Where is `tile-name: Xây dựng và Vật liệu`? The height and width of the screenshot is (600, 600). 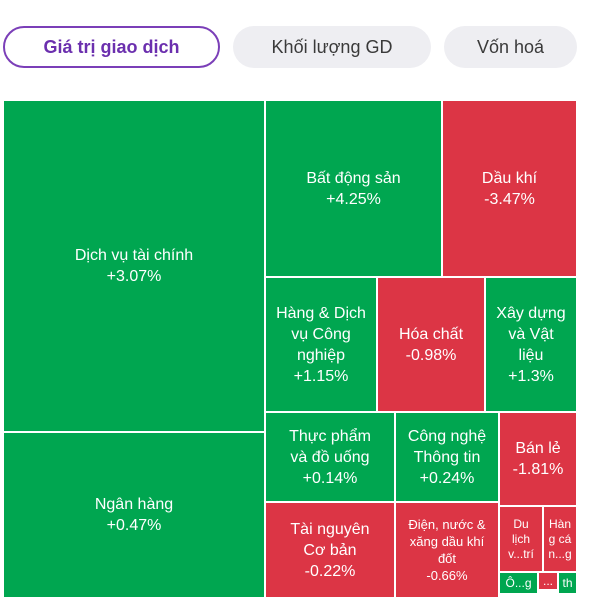 tile-name: Xây dựng và Vật liệu is located at coordinates (531, 334).